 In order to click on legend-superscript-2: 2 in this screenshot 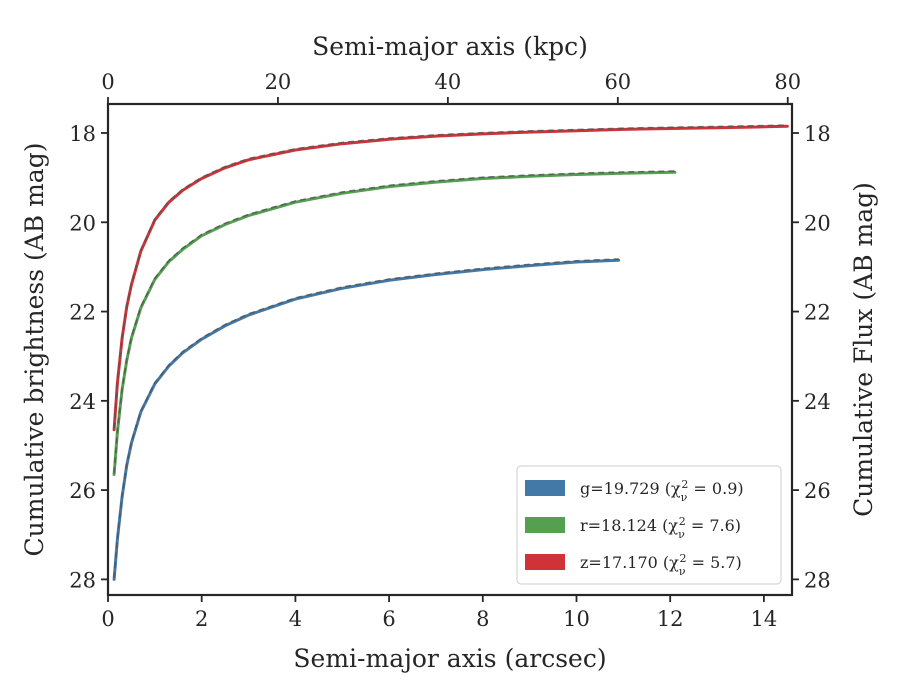, I will do `click(683, 558)`.